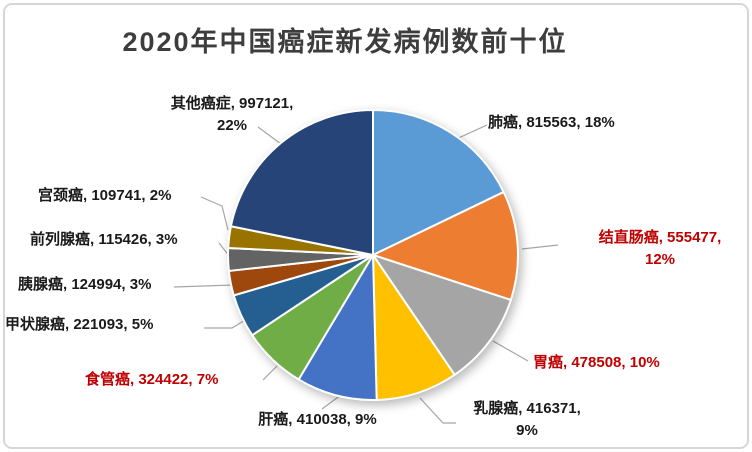 This screenshot has width=752, height=452. Describe the element at coordinates (232, 114) in the screenshot. I see `pie-slice-label: 其他癌症, 997121, 22%` at that location.